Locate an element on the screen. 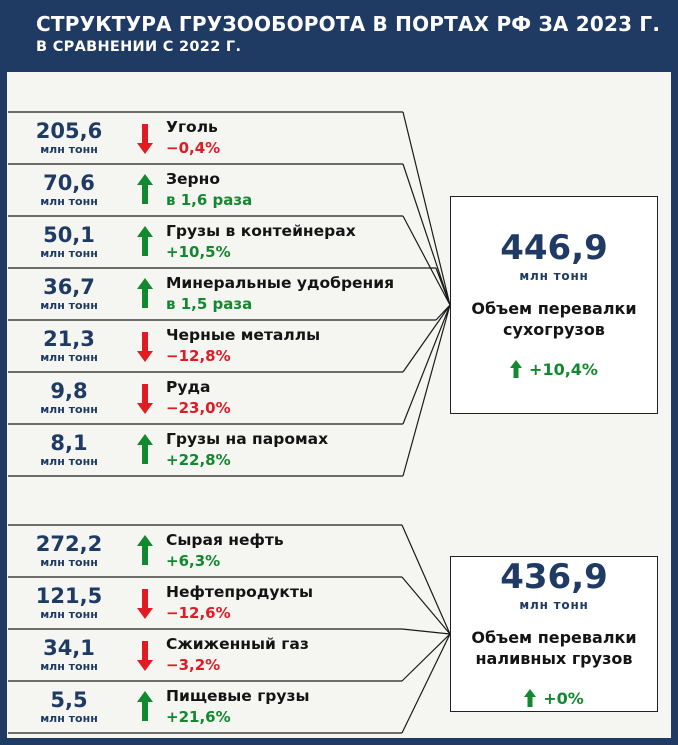 This screenshot has height=745, width=678. cargo-change: +6,3% is located at coordinates (193, 561).